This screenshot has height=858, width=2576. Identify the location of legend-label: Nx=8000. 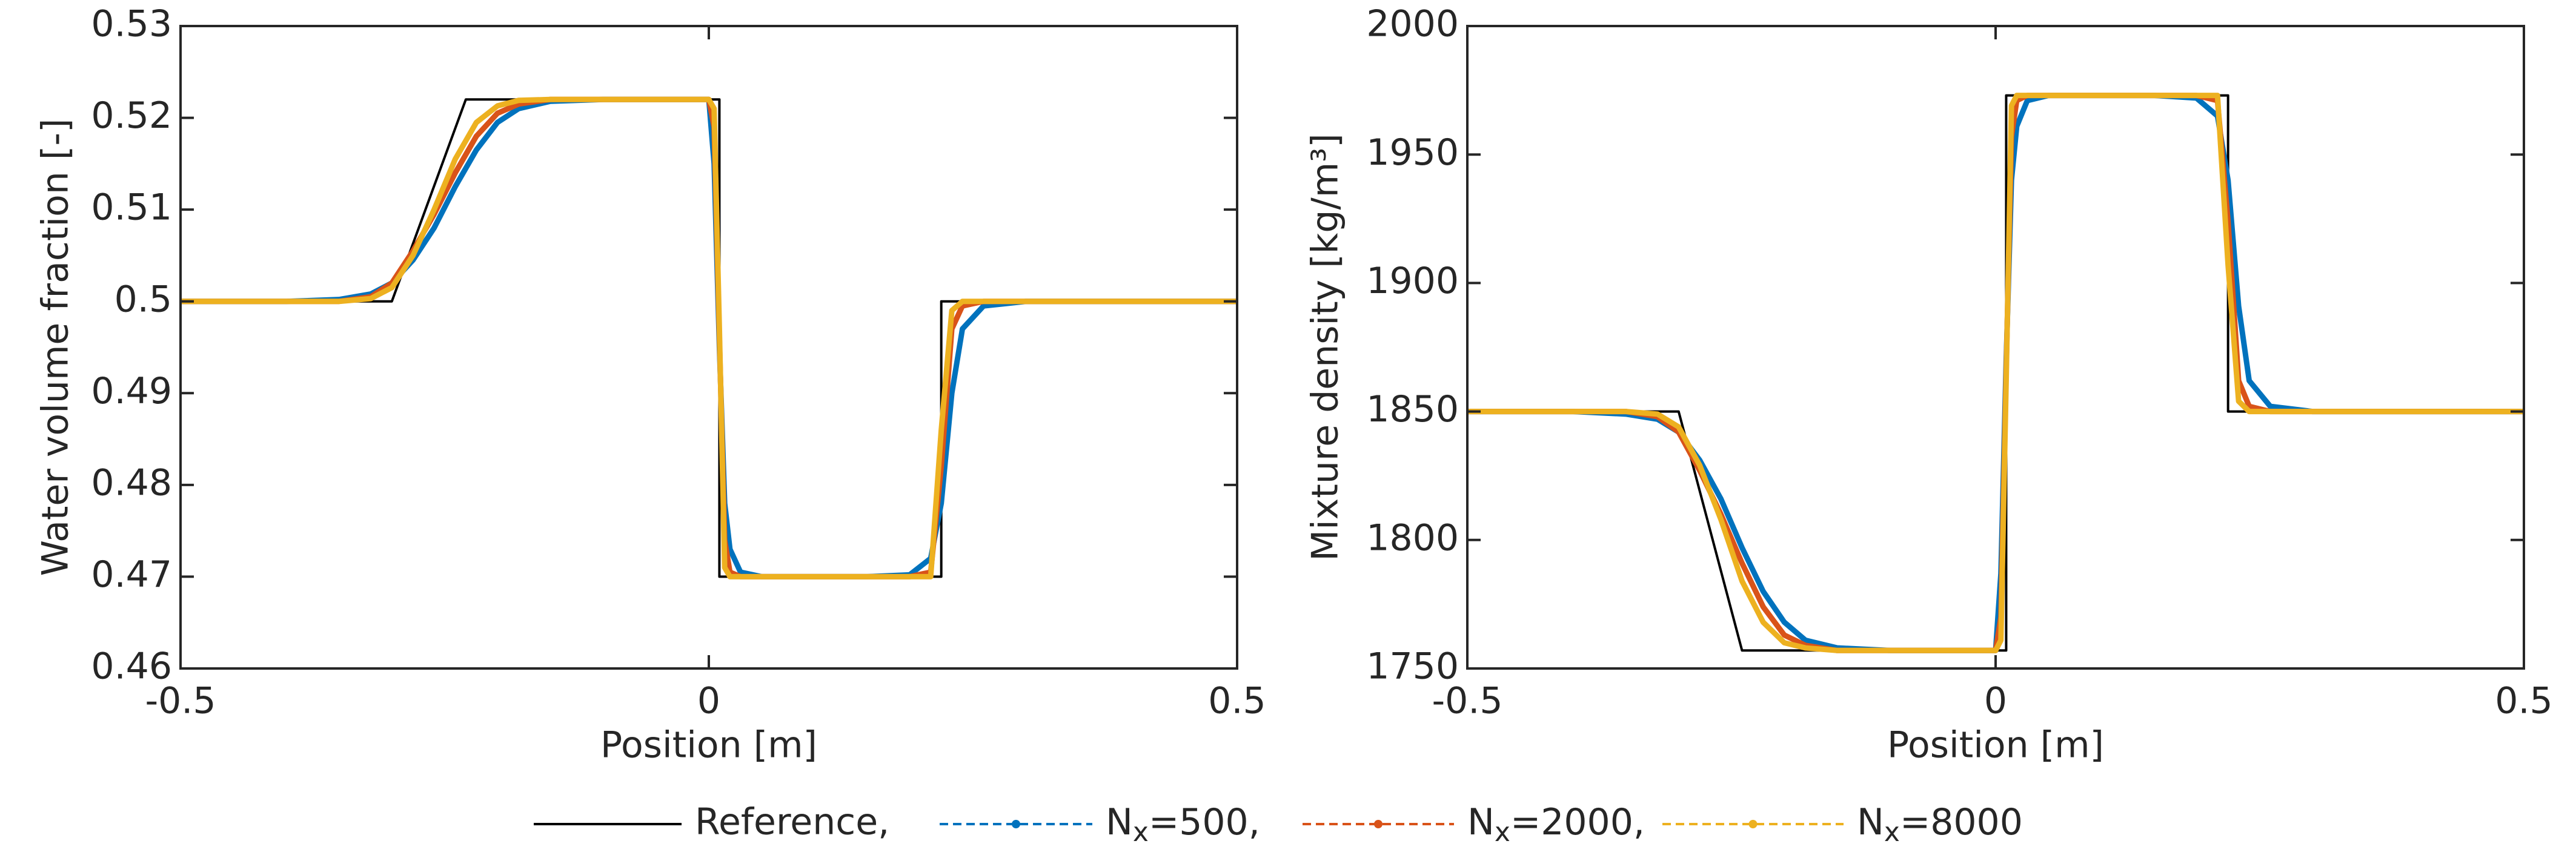
(1940, 825).